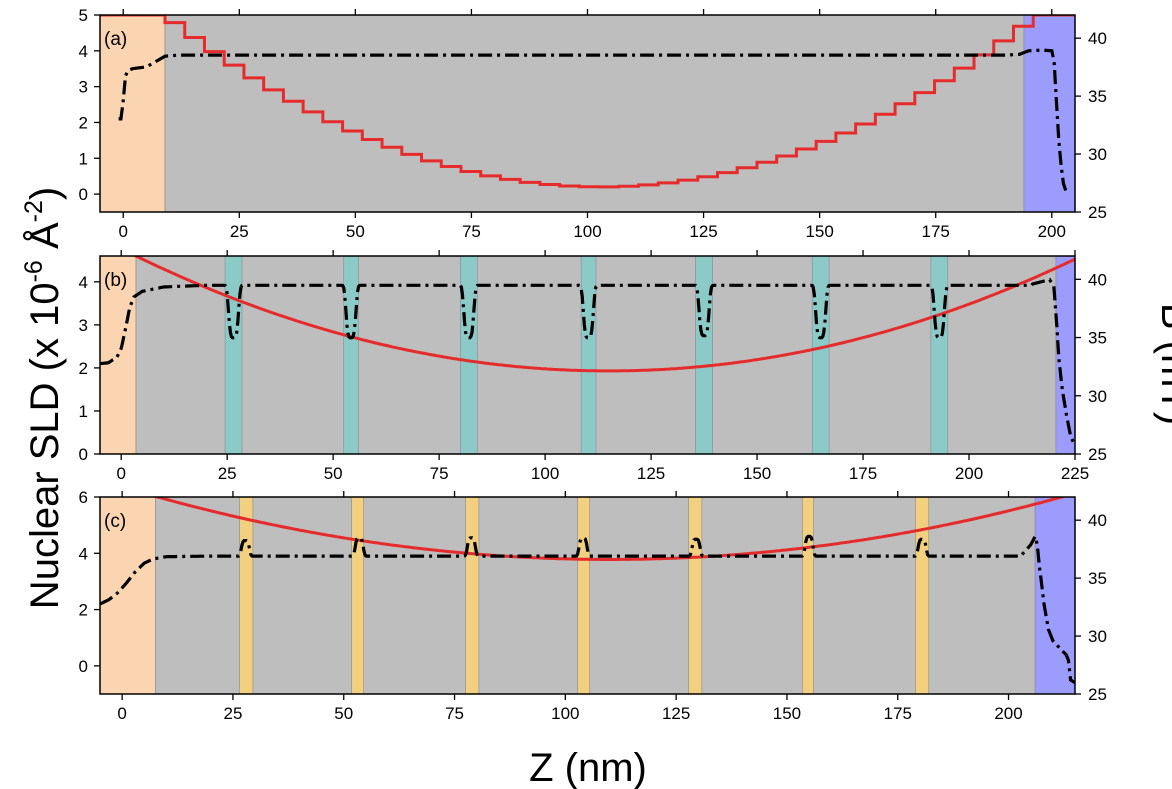 This screenshot has width=1172, height=789. What do you see at coordinates (43, 398) in the screenshot?
I see `left-axis-title: Nuclear SLD (x 10-6 Å-2)` at bounding box center [43, 398].